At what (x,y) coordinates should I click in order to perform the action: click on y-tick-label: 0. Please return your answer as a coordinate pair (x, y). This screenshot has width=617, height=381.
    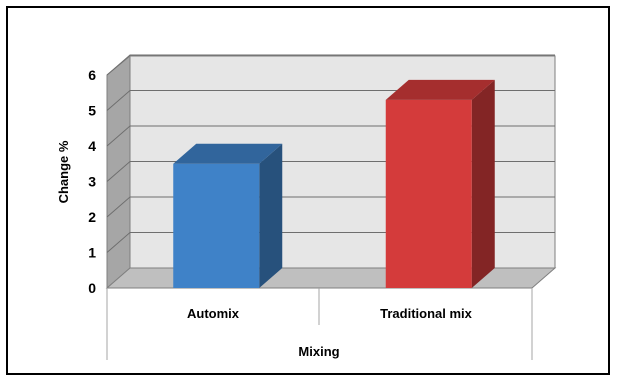
    Looking at the image, I should click on (92, 288).